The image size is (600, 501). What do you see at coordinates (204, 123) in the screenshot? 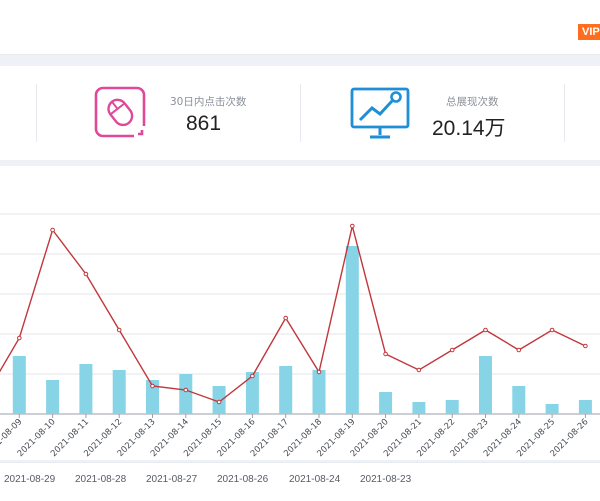
I see `stat-clicks-value: 861` at bounding box center [204, 123].